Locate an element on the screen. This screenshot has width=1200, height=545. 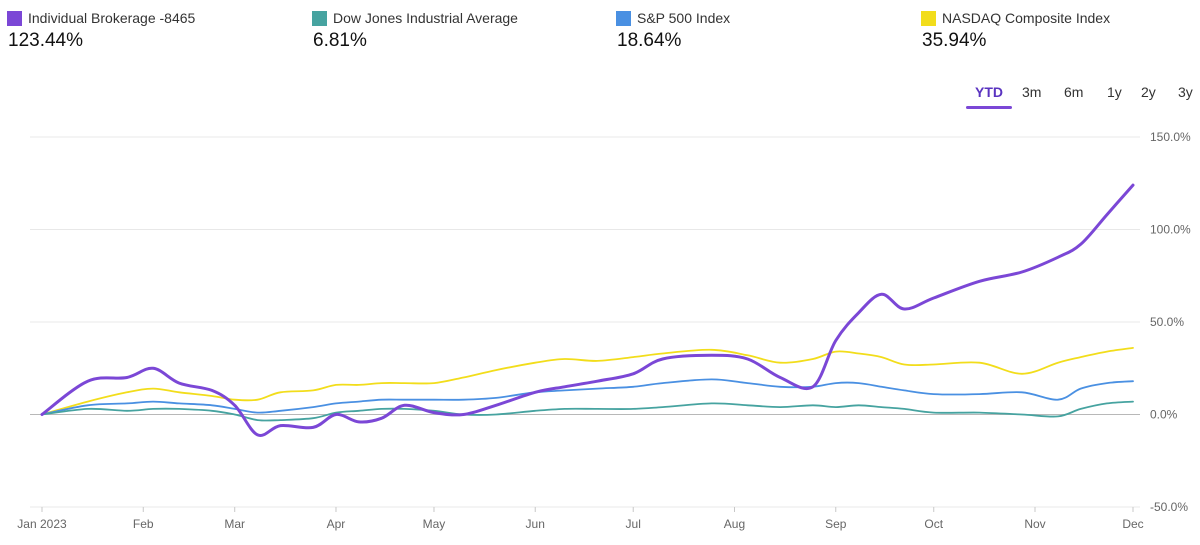
legend-item-individual-brokerage: Individual Brokerage -8465 123.44% is located at coordinates (101, 31).